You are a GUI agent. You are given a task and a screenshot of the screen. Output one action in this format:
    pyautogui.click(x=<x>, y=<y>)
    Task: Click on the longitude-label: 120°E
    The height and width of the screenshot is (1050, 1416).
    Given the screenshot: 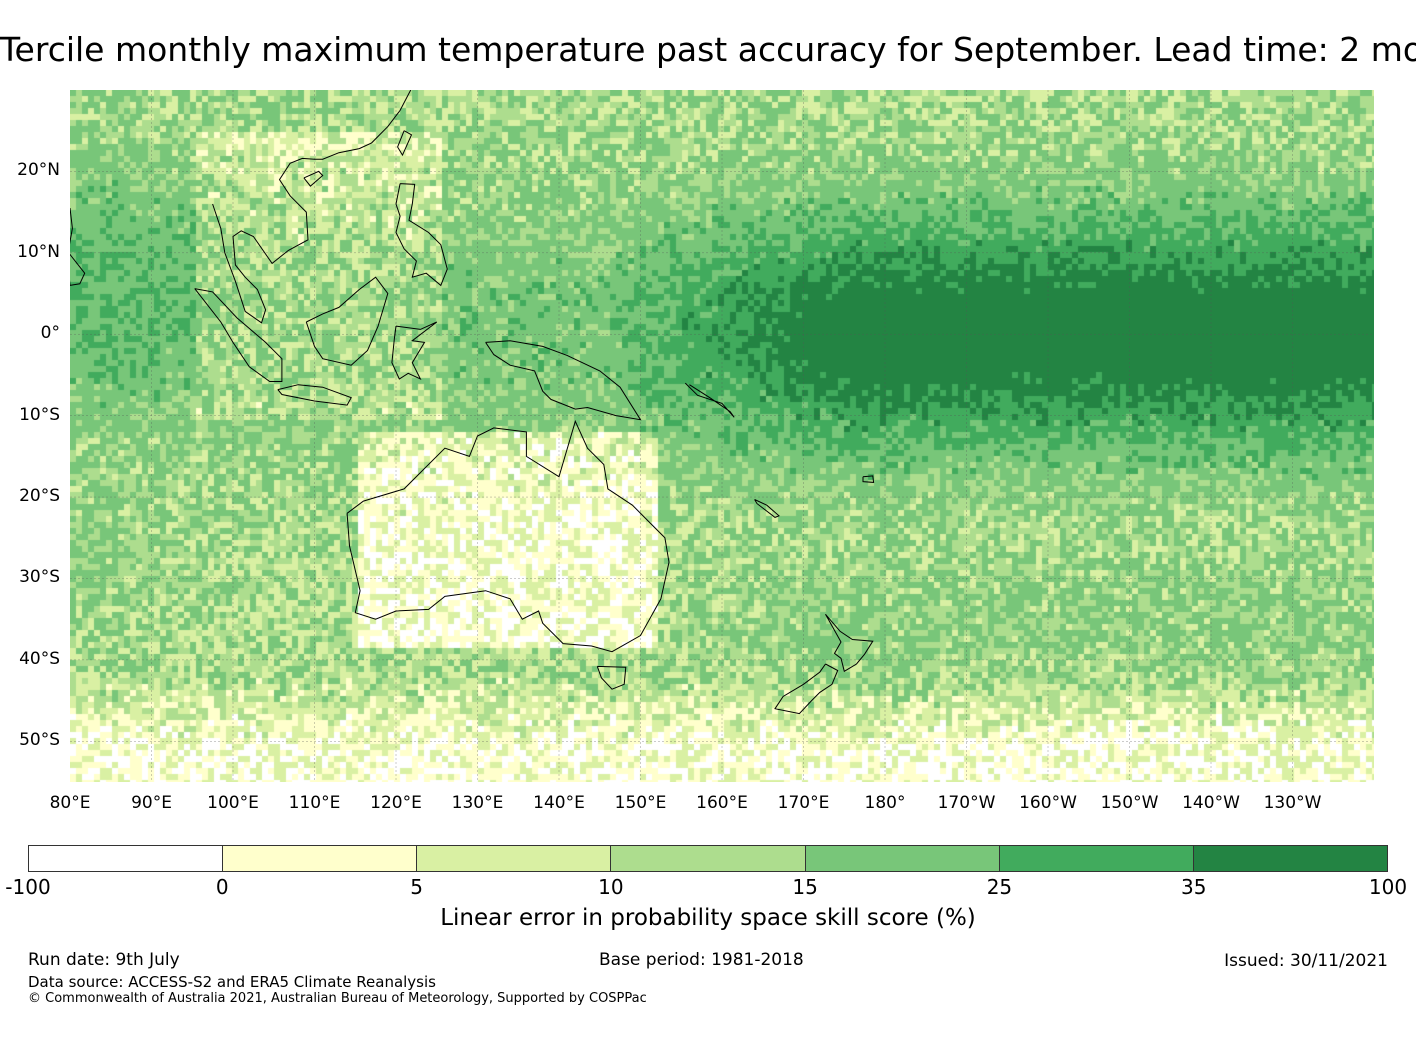 What is the action you would take?
    pyautogui.click(x=396, y=803)
    